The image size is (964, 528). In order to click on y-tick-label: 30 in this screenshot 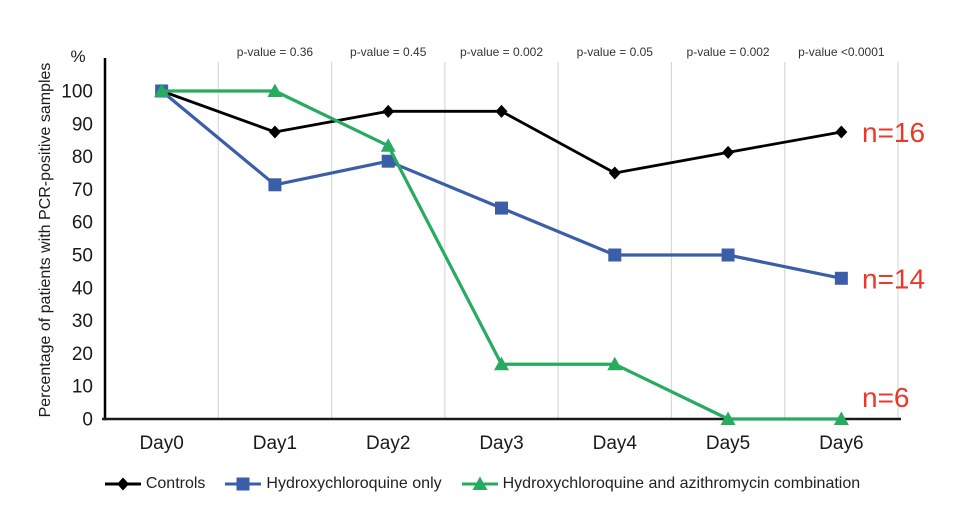, I will do `click(82, 321)`.